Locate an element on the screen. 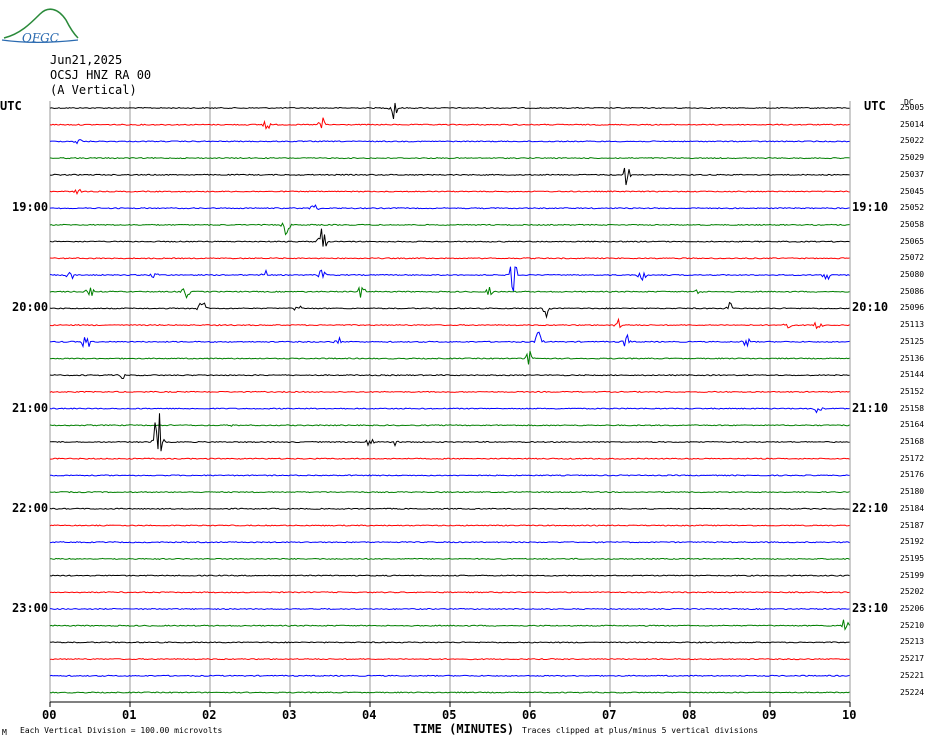 The image size is (930, 744). trace-dc-label: 25045 is located at coordinates (912, 191).